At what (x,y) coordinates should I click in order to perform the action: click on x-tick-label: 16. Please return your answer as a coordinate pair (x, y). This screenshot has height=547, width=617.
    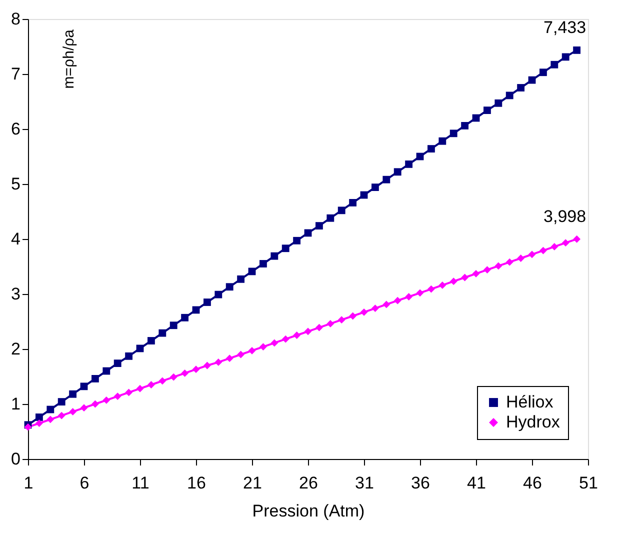
    Looking at the image, I should click on (196, 483).